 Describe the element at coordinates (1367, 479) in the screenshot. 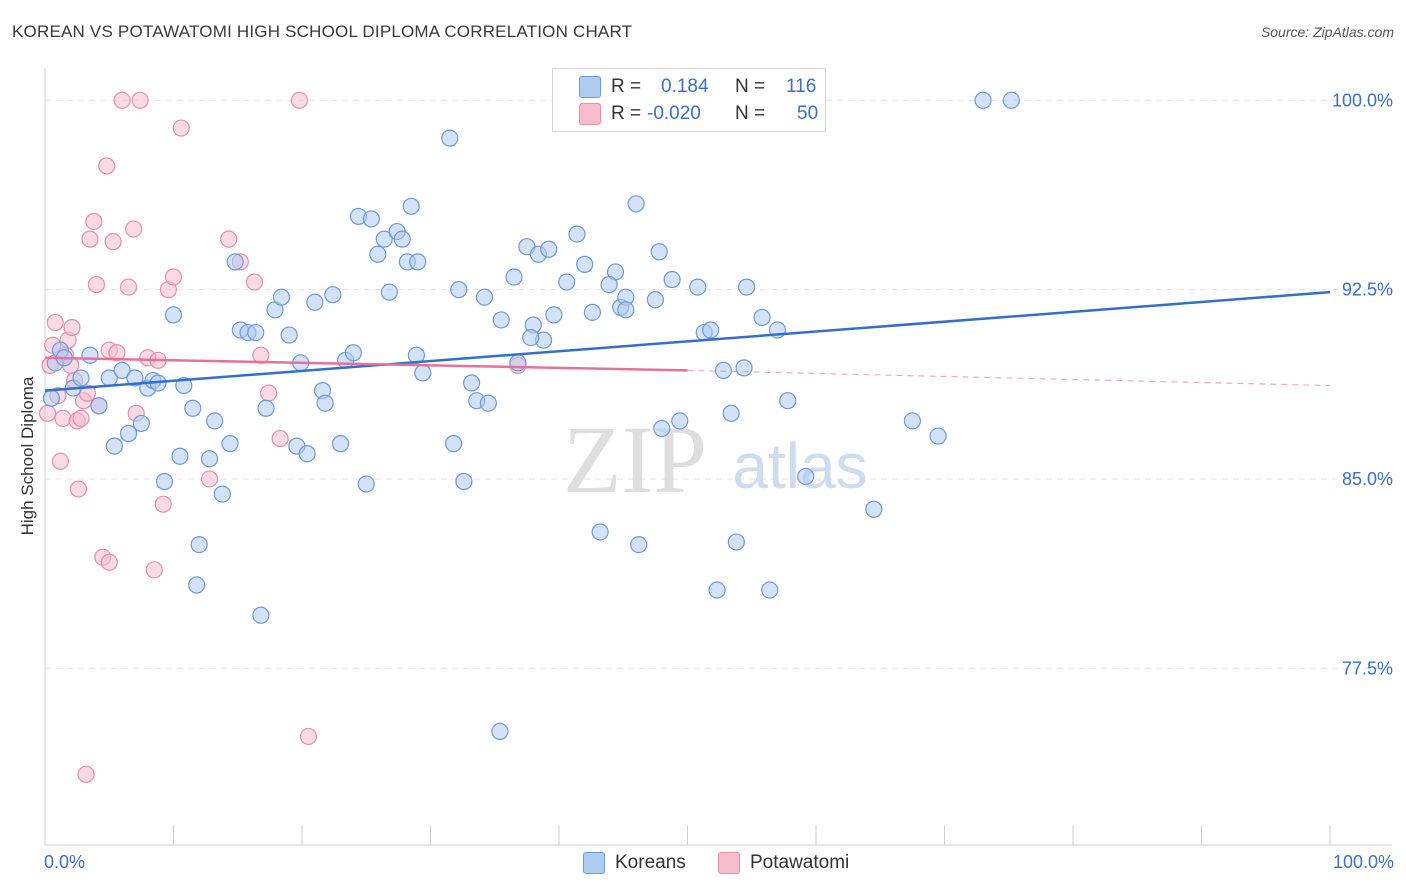

I see `y-tick-label: 85.0%` at that location.